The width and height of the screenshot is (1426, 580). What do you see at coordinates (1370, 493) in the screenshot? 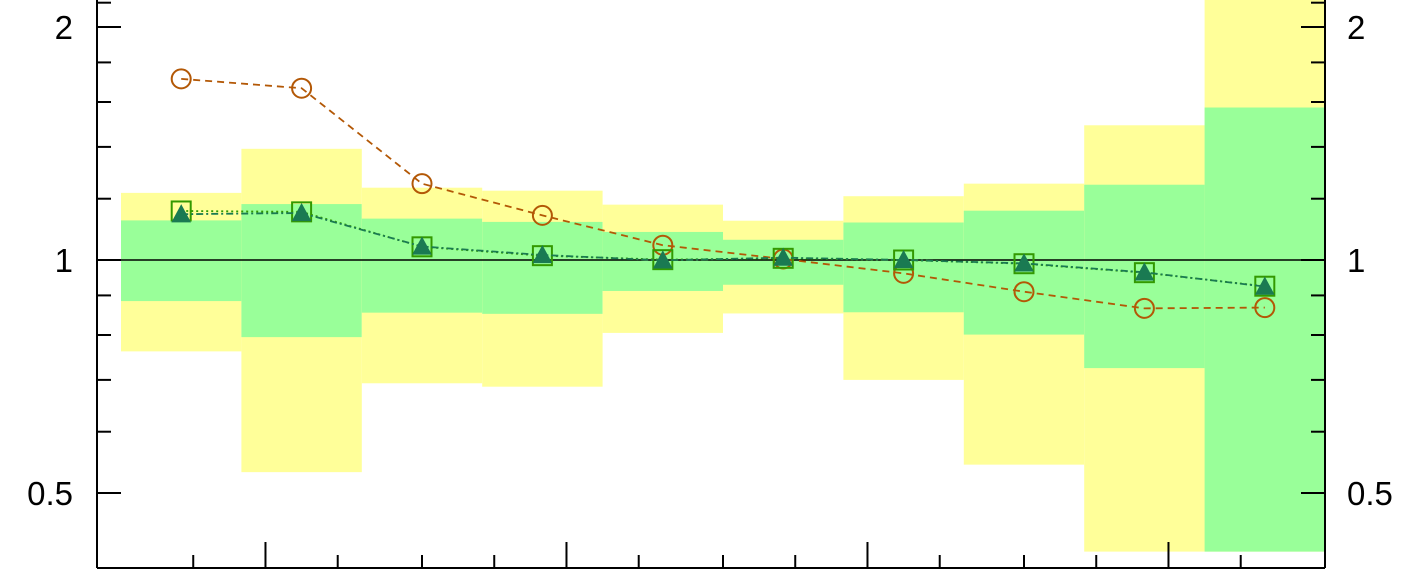
I see `y-tick-label-right: 0.5` at bounding box center [1370, 493].